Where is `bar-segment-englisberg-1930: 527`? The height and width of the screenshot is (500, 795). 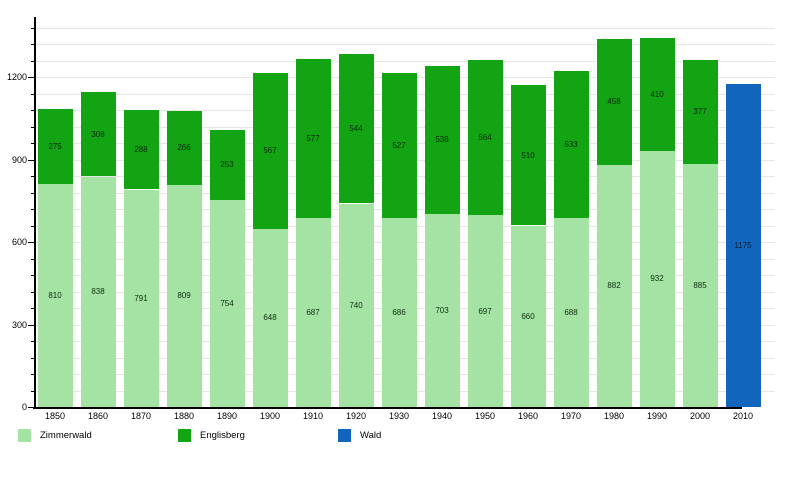 bar-segment-englisberg-1930: 527 is located at coordinates (399, 146).